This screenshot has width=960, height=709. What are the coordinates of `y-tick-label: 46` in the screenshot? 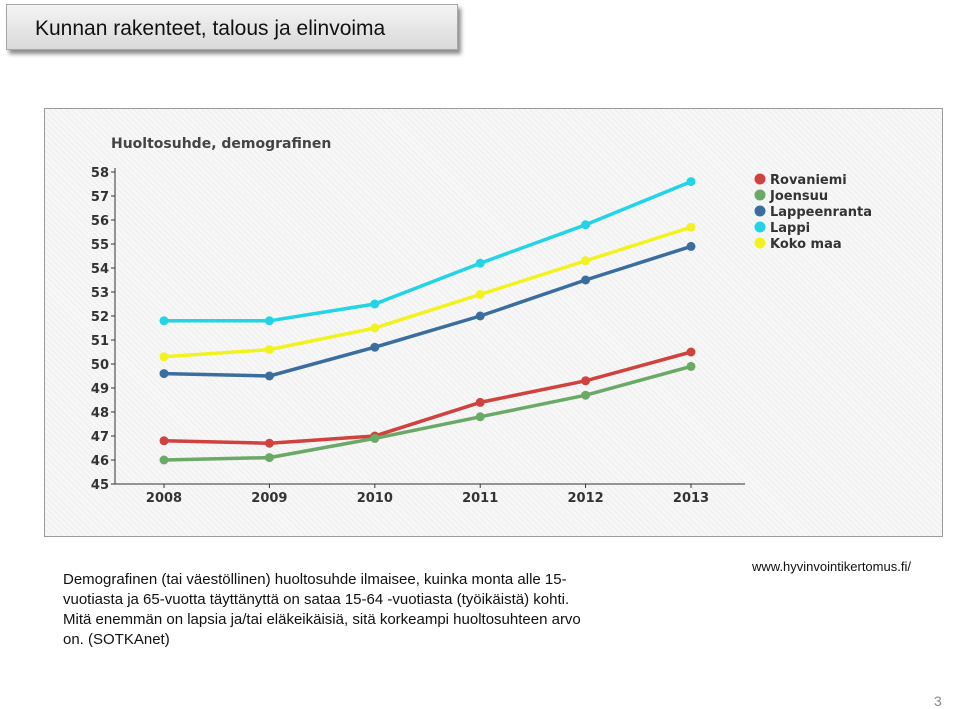 It's located at (100, 461).